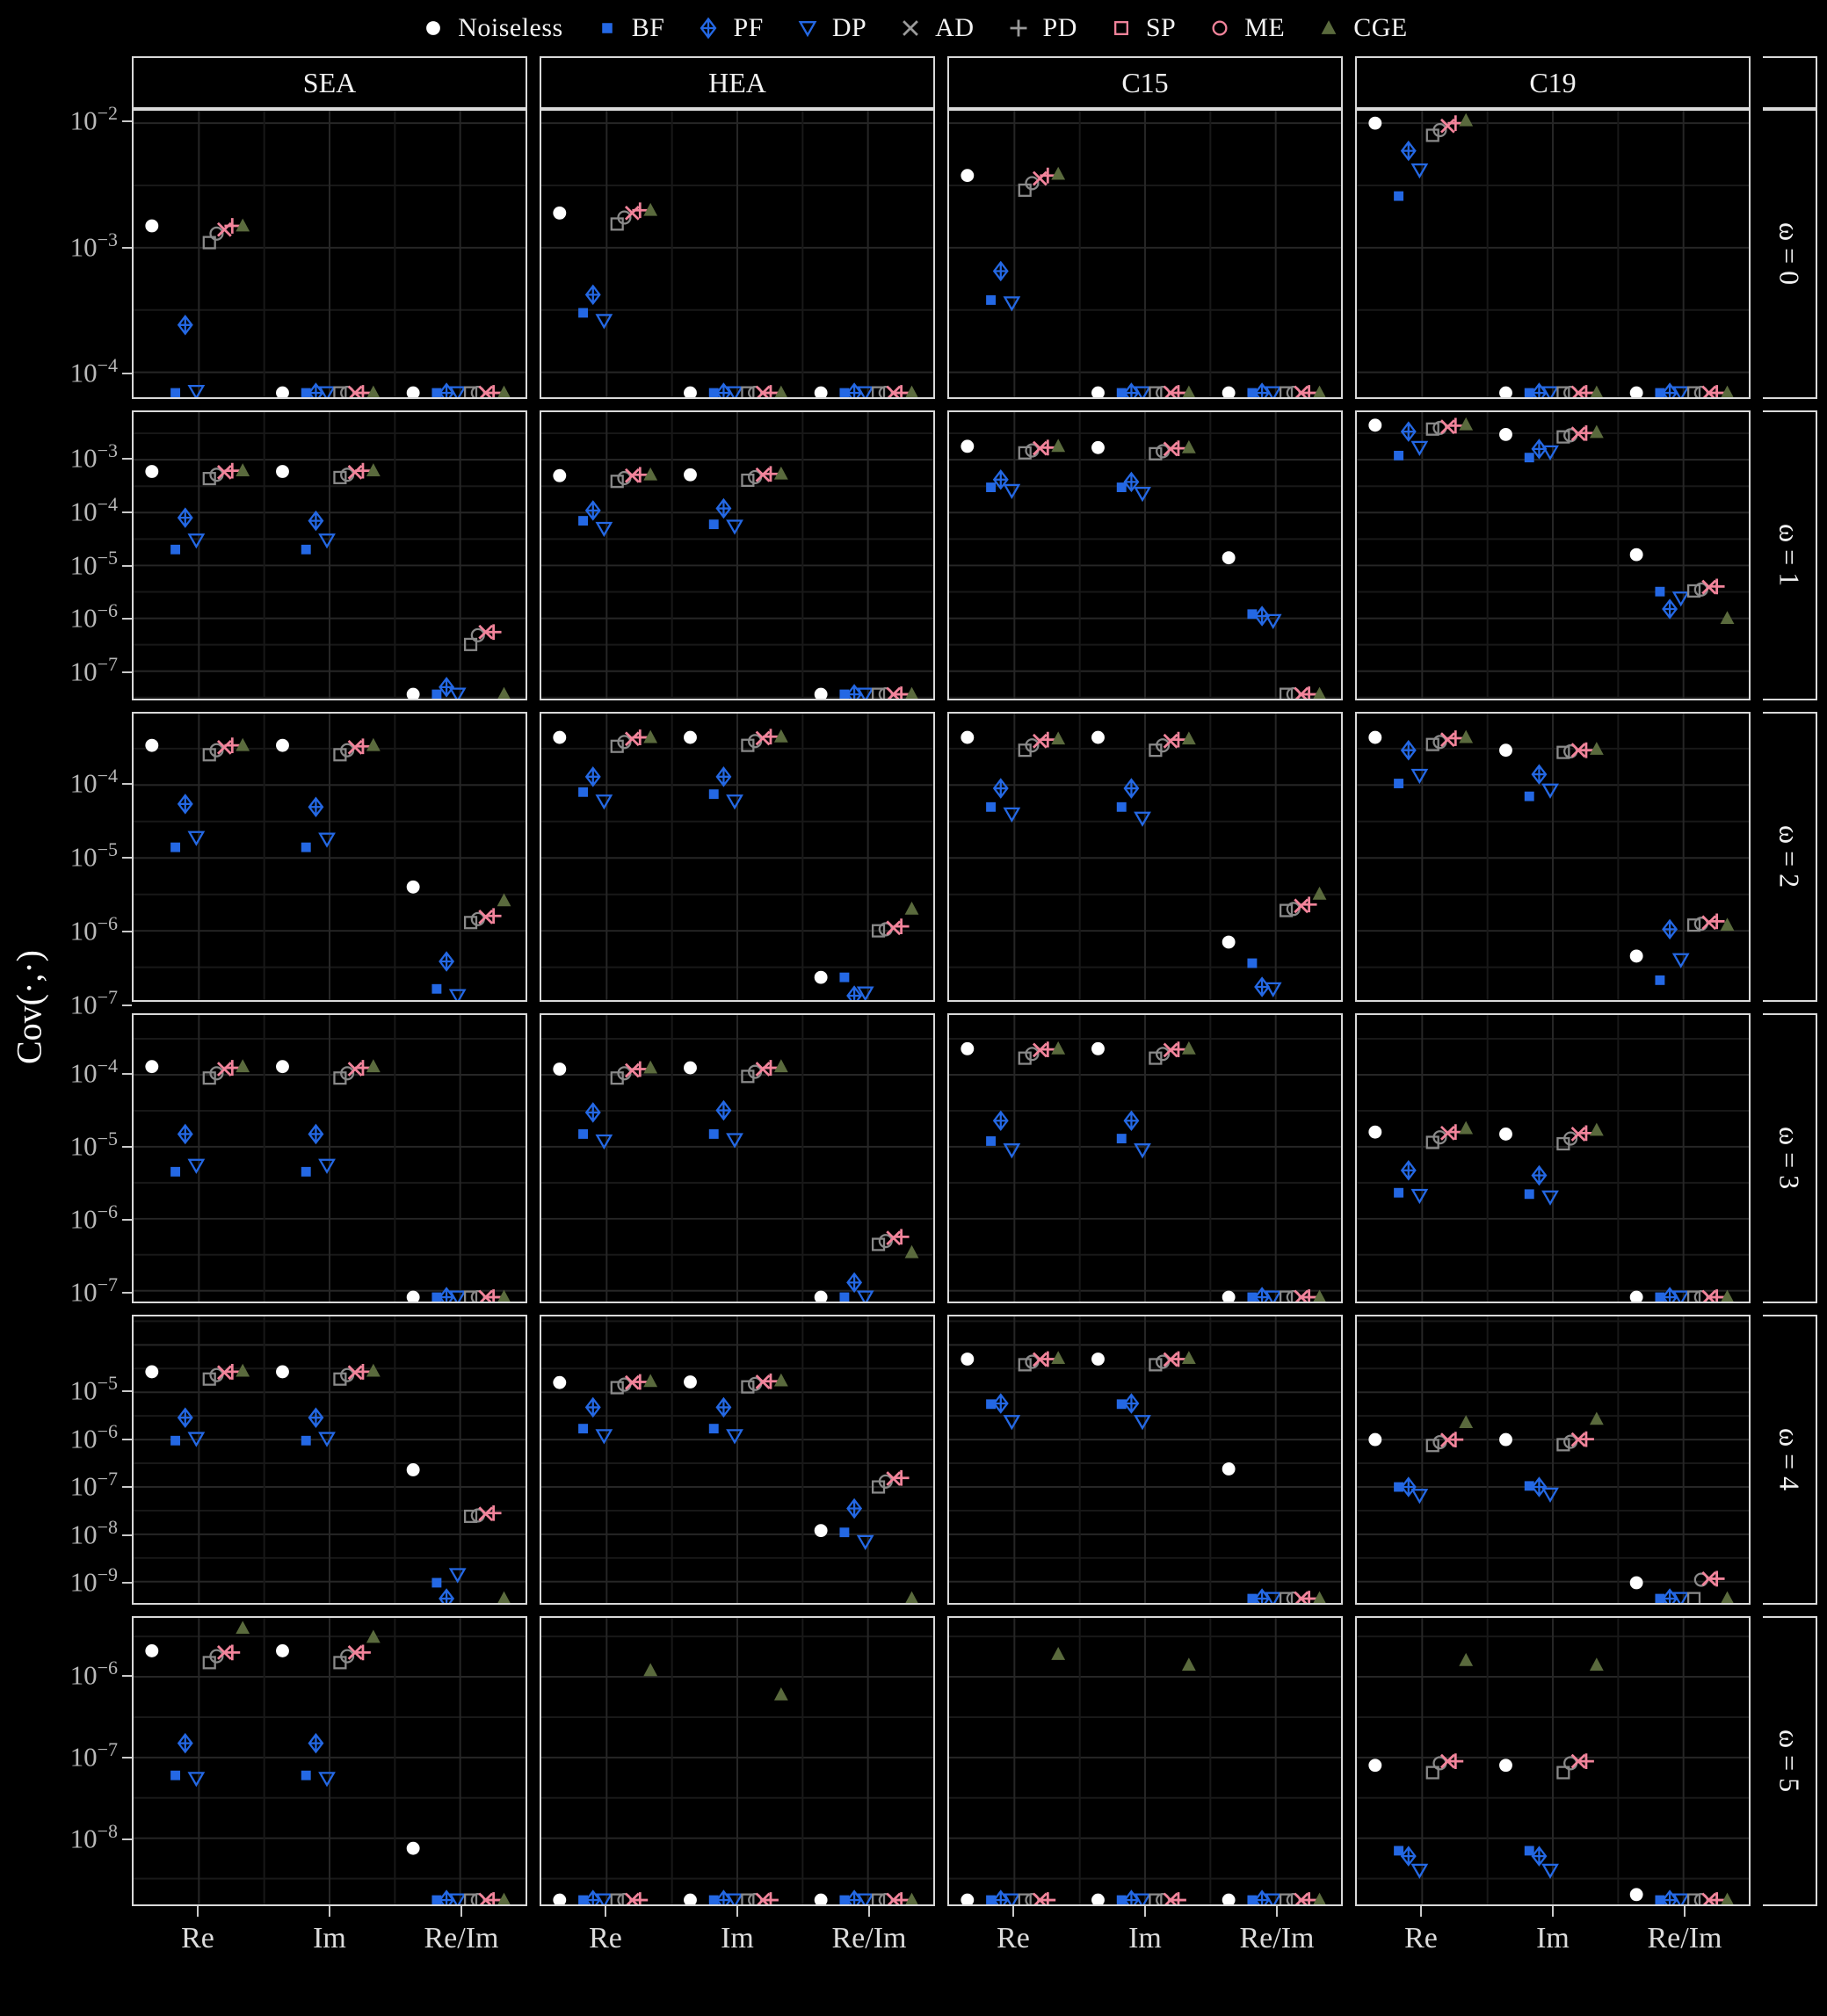 Image resolution: width=1827 pixels, height=2016 pixels. I want to click on point-C15-r0-Im-noiseless, so click(1098, 391).